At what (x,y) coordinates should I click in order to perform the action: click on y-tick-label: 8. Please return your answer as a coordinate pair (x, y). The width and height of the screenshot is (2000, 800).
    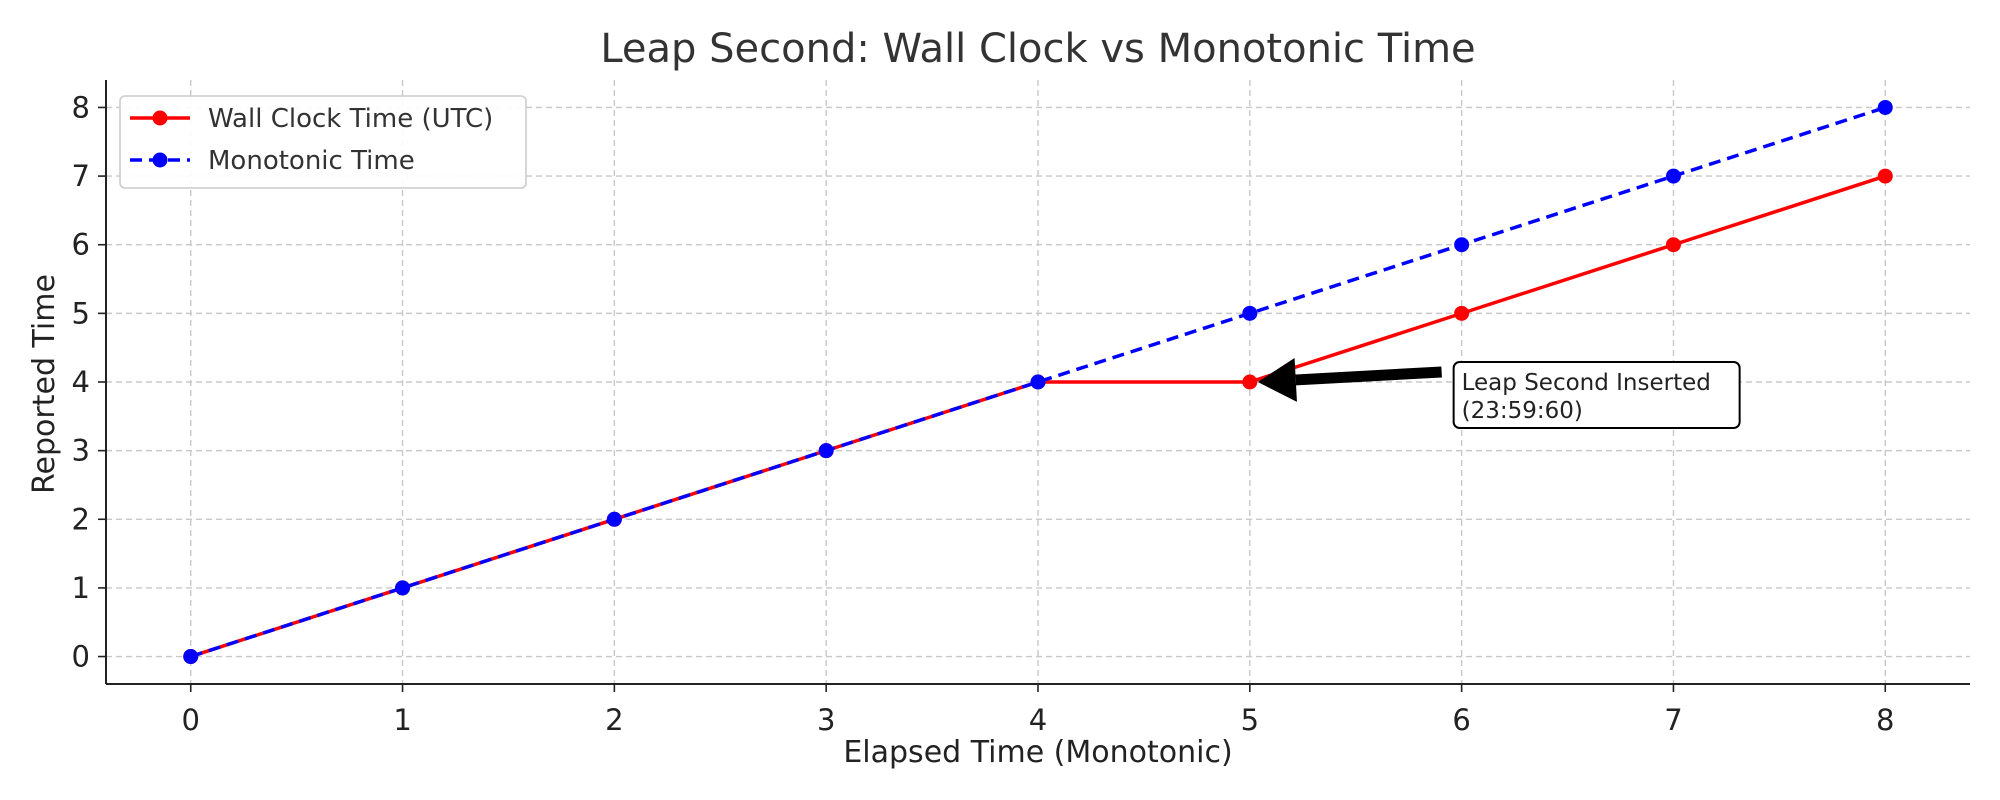
    Looking at the image, I should click on (81, 107).